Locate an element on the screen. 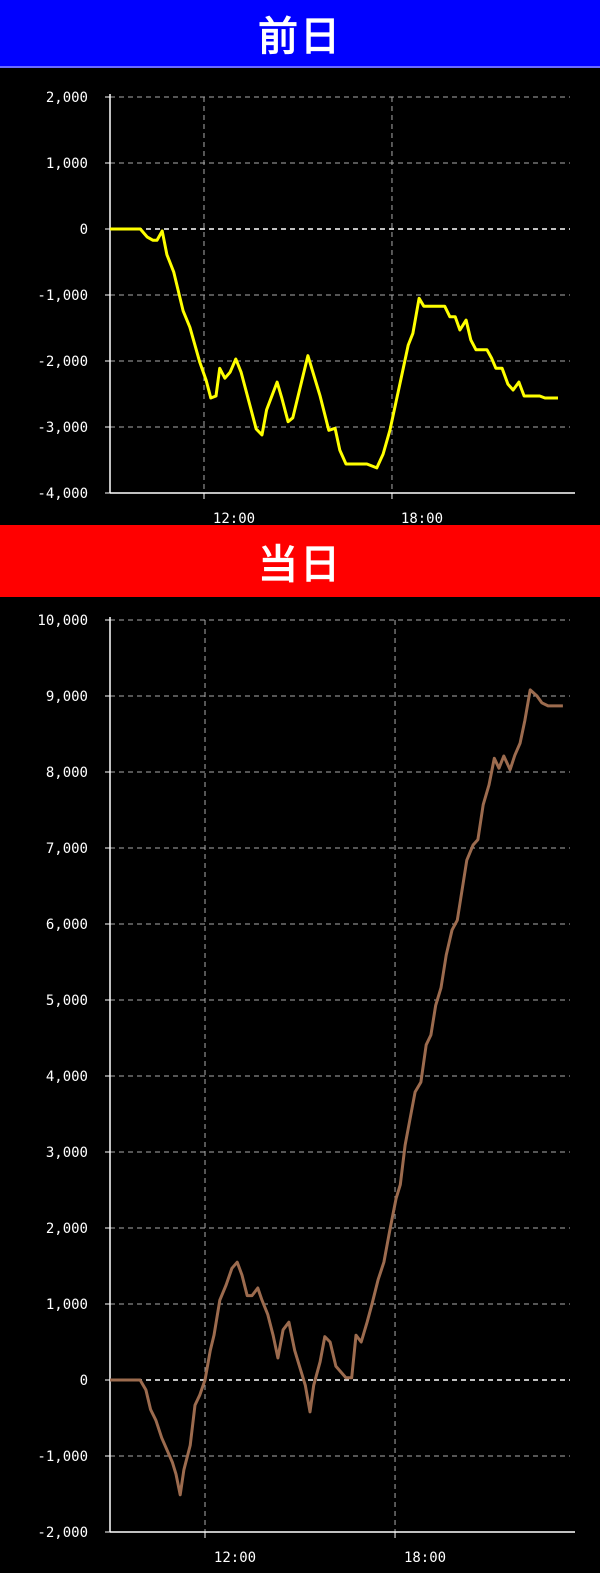  y-tick-label: -3,000 is located at coordinates (62, 428).